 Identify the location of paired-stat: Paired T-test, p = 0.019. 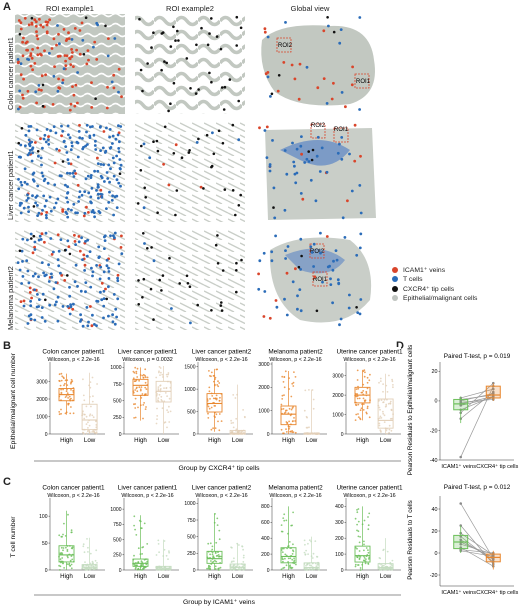
(477, 356).